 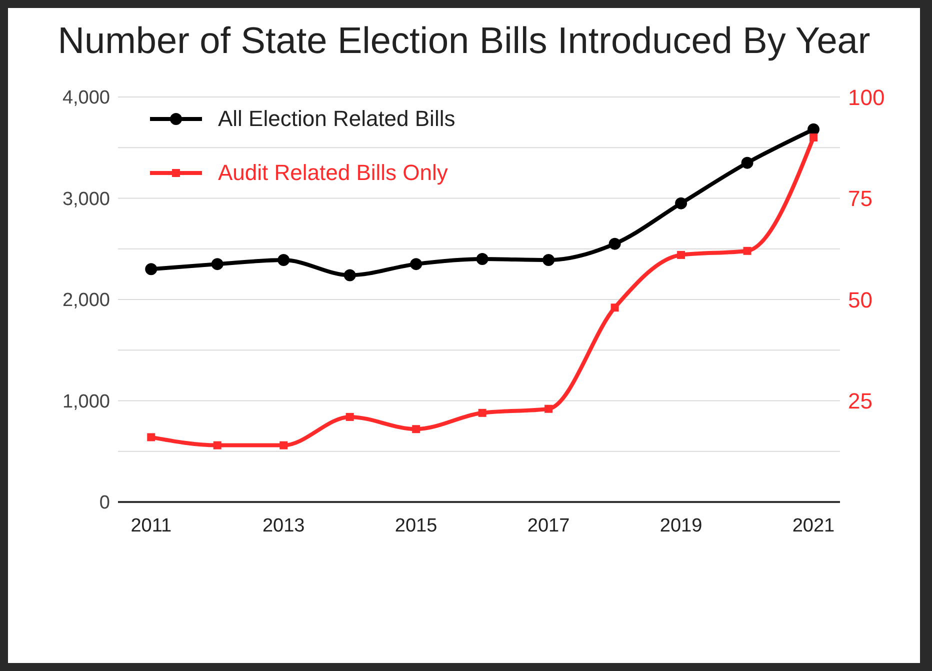 I want to click on y-tick-label: 0, so click(x=104, y=503).